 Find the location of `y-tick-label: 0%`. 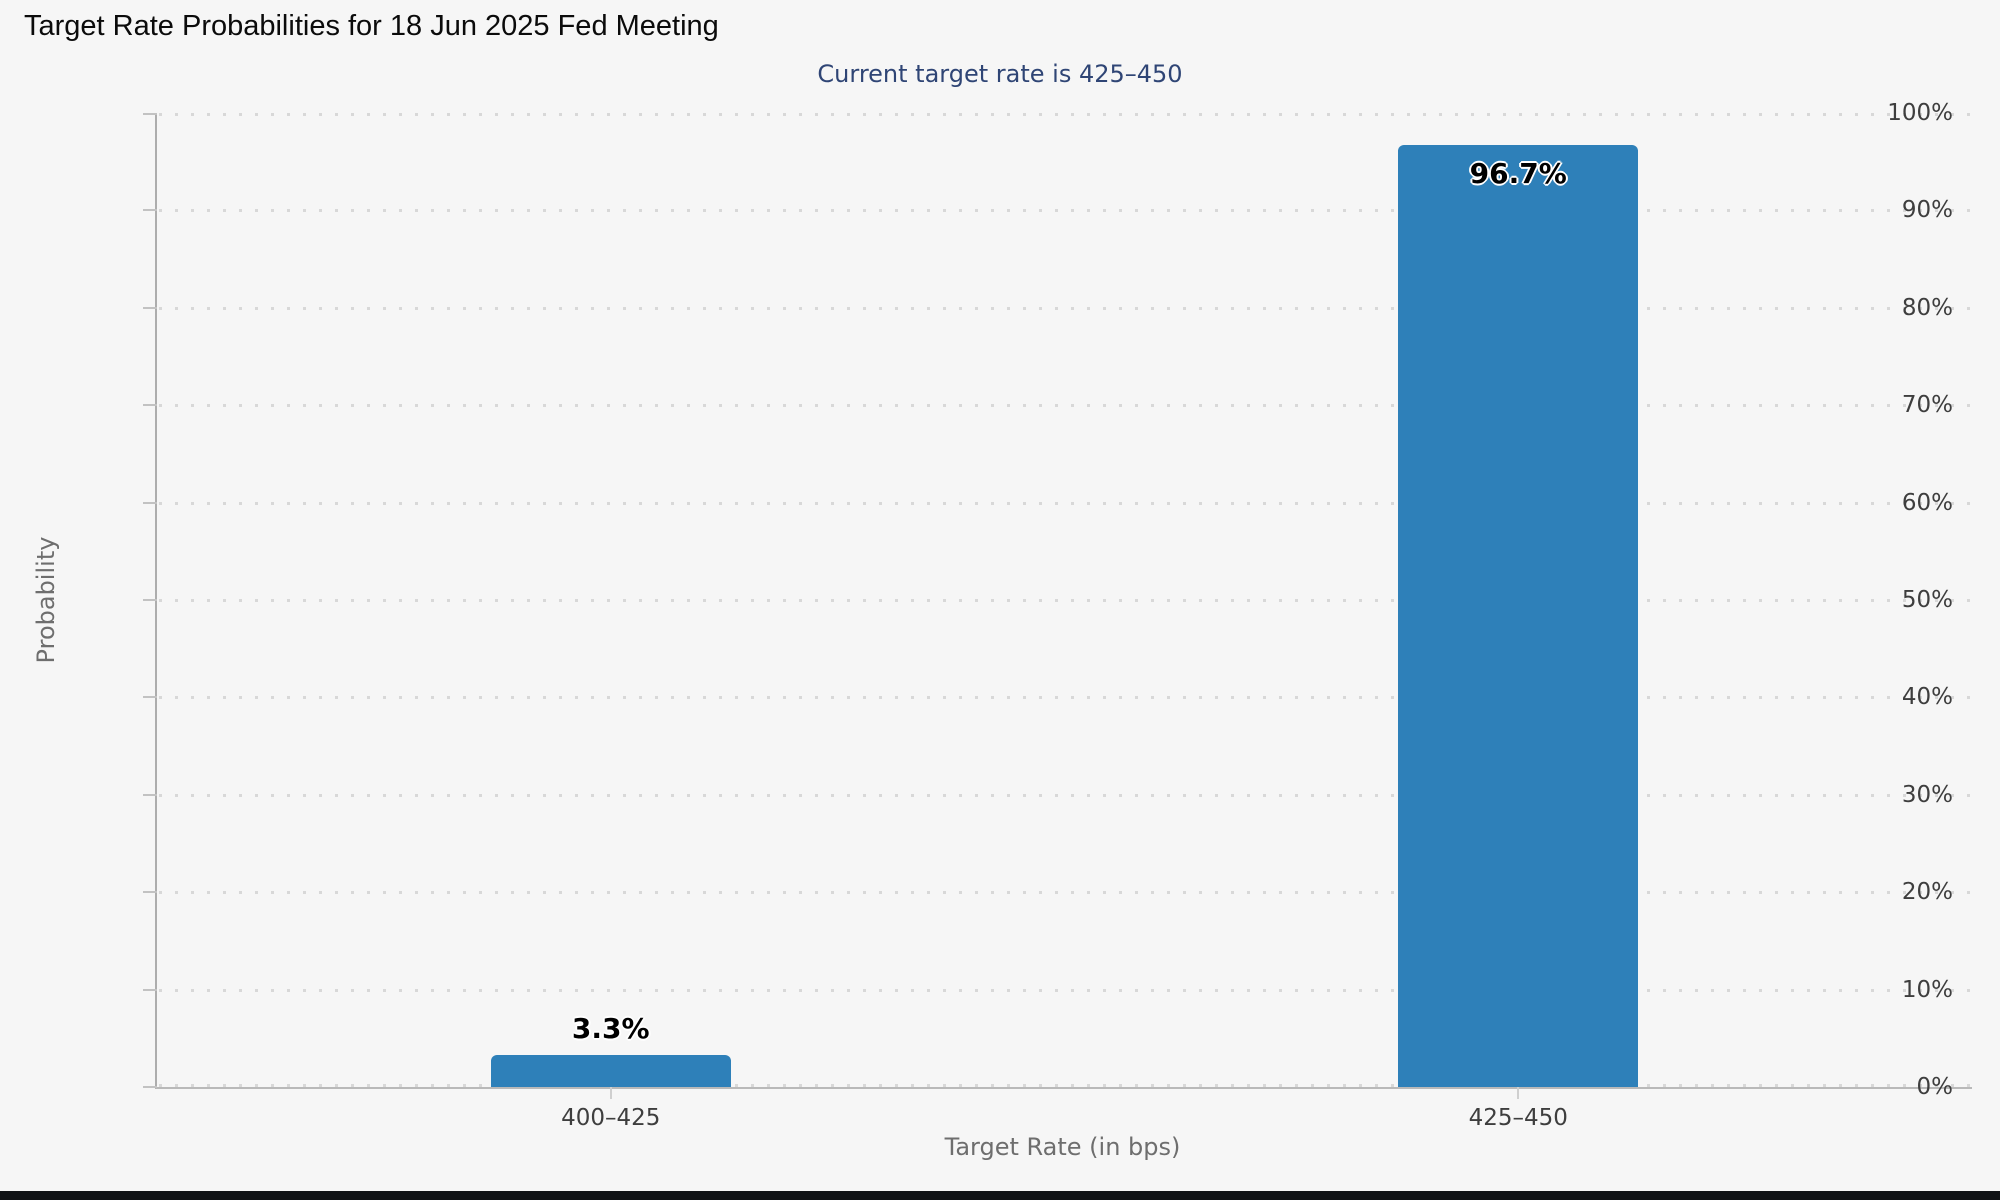

y-tick-label: 0% is located at coordinates (1935, 1087).